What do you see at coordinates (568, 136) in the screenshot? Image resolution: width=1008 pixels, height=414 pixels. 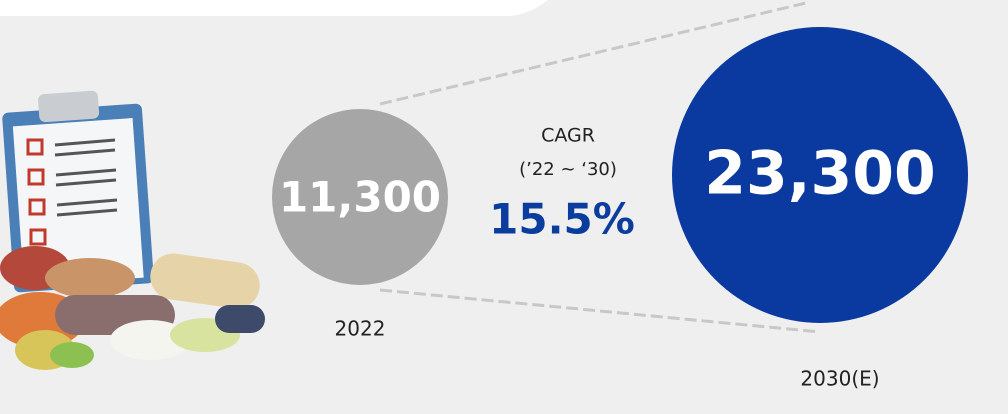 I see `cagr-title: CAGR` at bounding box center [568, 136].